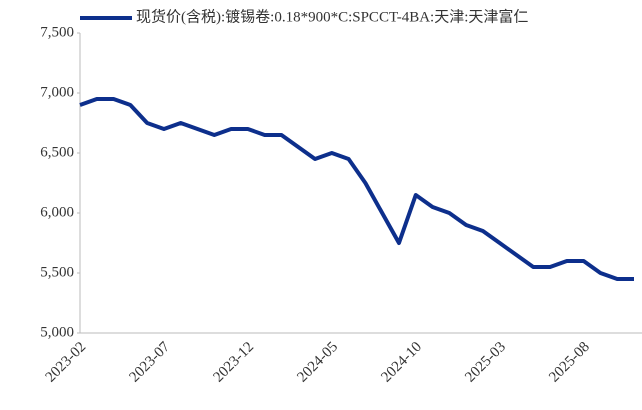  I want to click on x-tick-label: 2023-07, so click(150, 362).